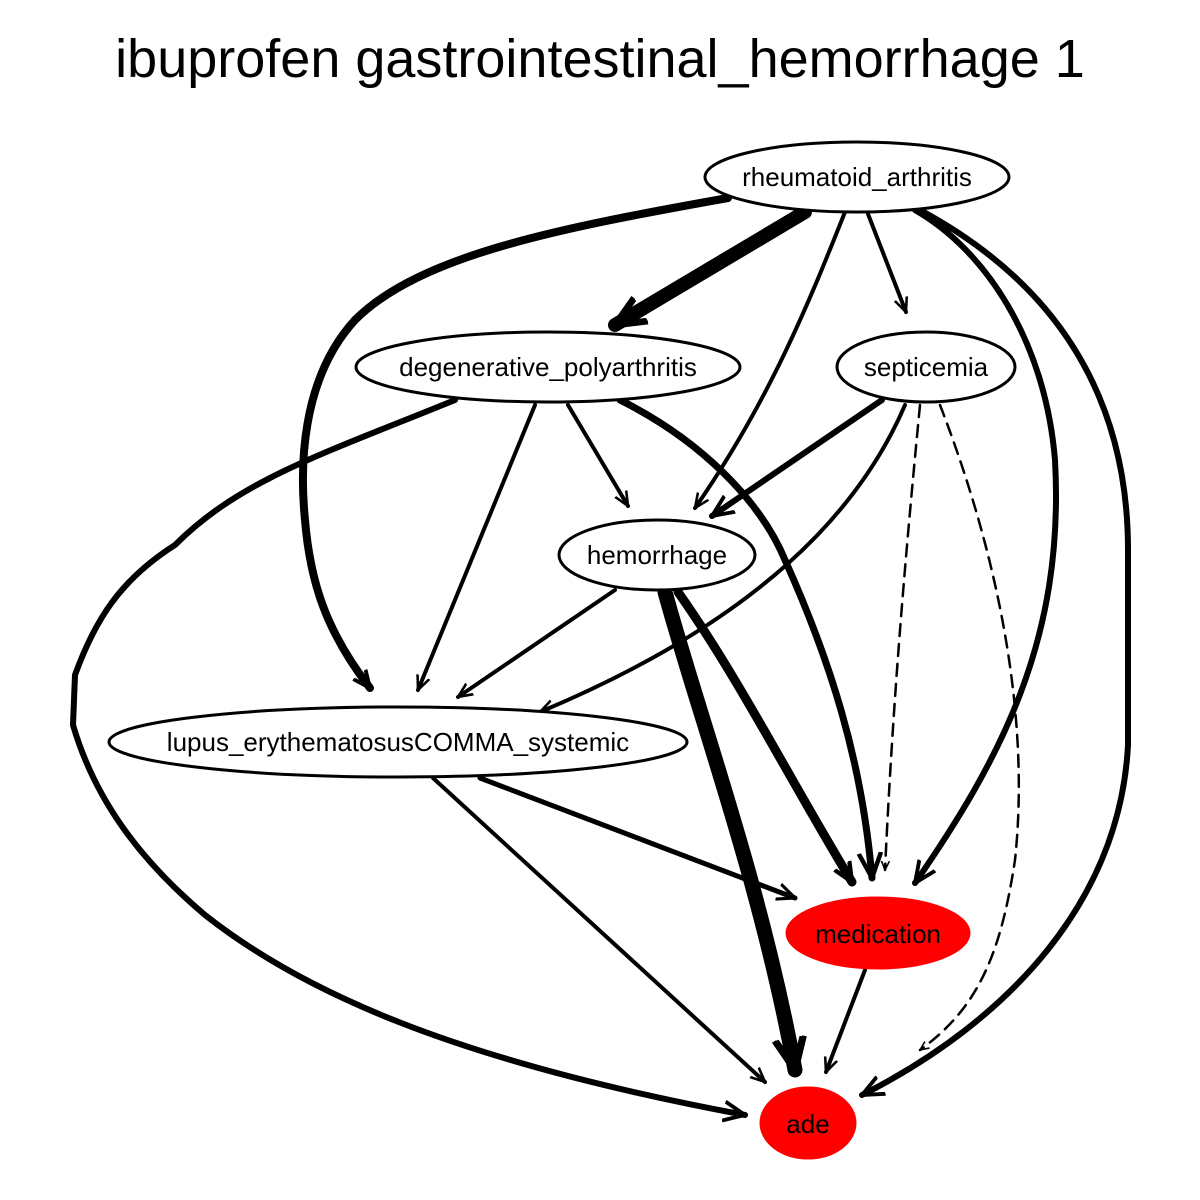  What do you see at coordinates (903, 637) in the screenshot?
I see `edge-septicemia-medication` at bounding box center [903, 637].